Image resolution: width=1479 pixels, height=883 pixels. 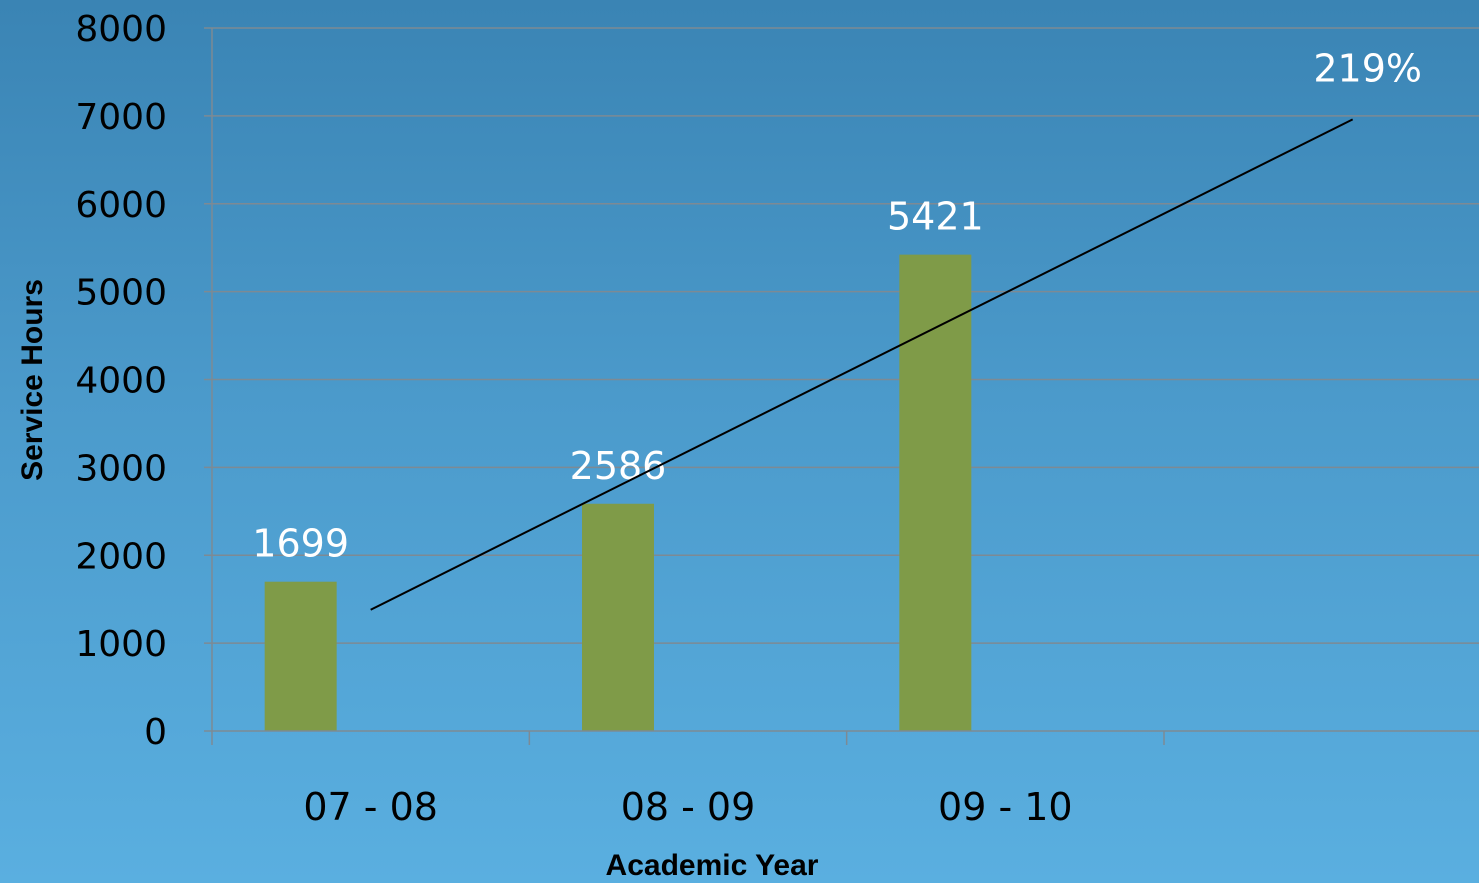 I want to click on trendline-label: 219%, so click(x=1367, y=68).